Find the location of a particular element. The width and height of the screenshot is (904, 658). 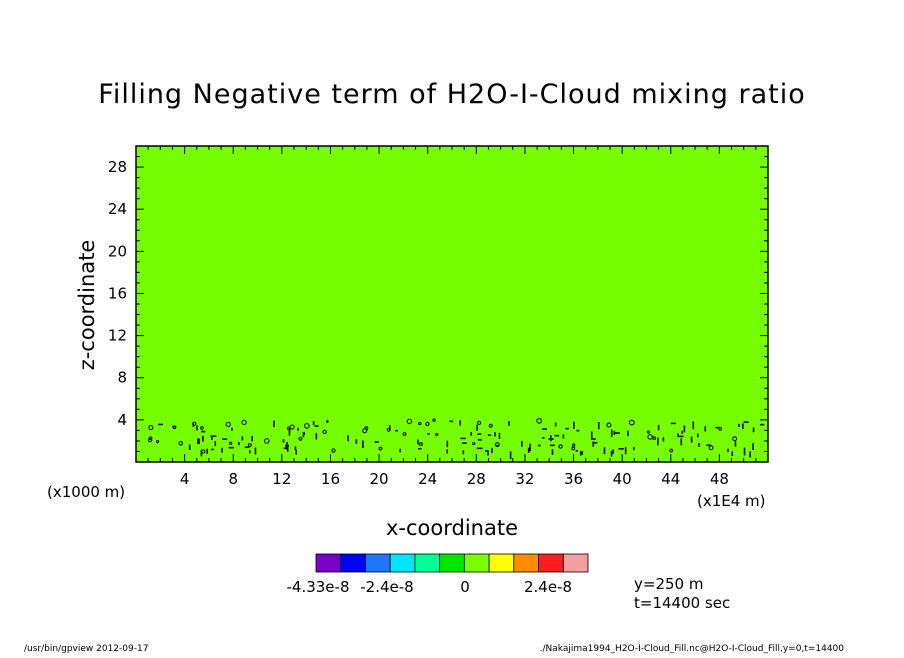

x-tick-label: 12 is located at coordinates (281, 479).